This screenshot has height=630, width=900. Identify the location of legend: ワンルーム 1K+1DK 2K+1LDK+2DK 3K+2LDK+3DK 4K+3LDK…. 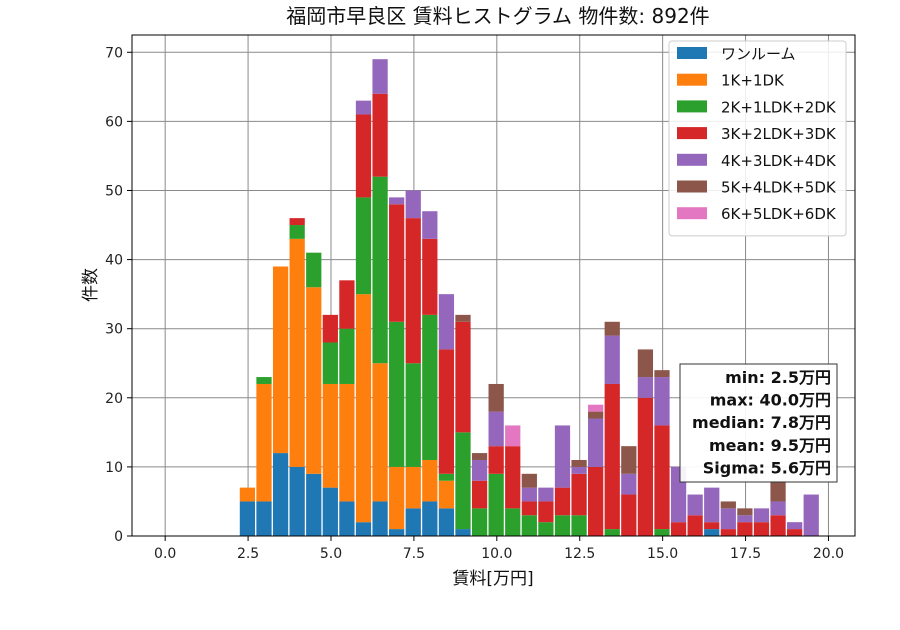
(757, 138).